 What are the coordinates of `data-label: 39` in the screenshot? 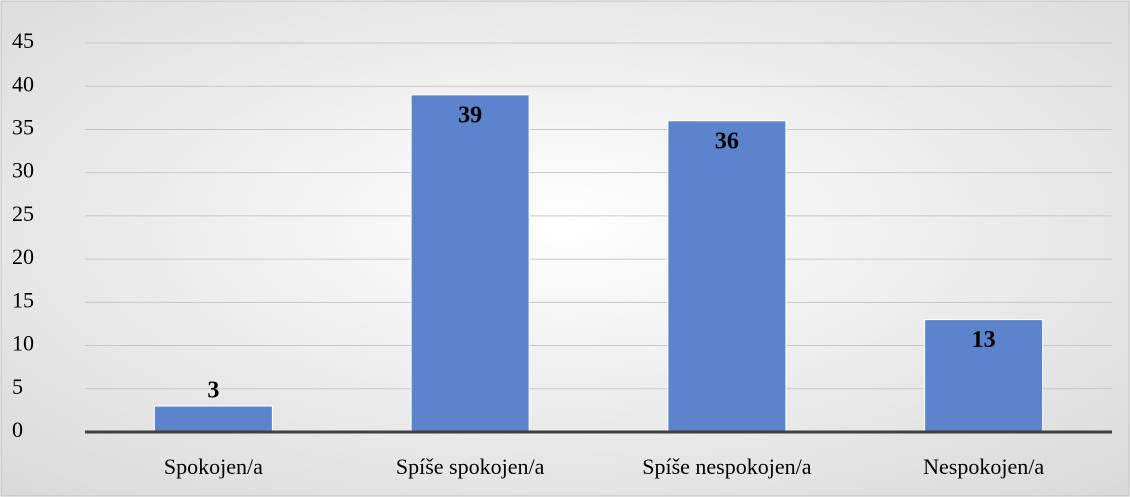 It's located at (470, 115).